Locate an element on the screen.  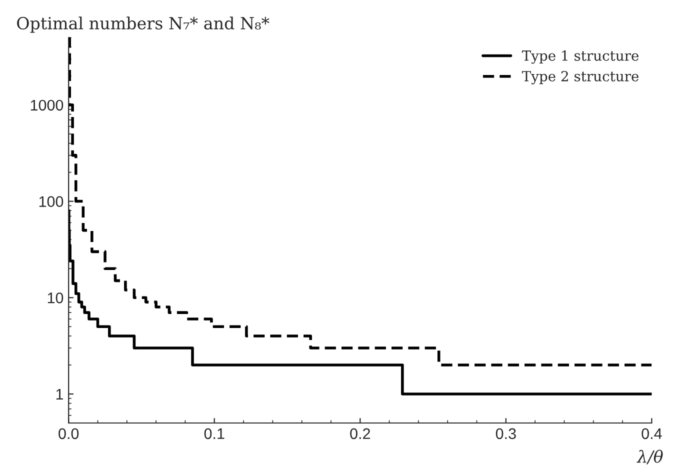
y-tick-label: 100 is located at coordinates (51, 201).